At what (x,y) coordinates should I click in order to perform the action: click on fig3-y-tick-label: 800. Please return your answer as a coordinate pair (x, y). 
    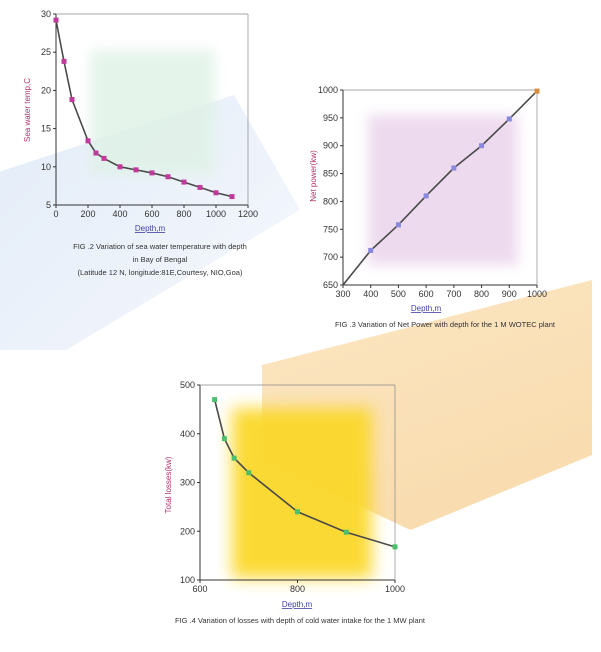
    Looking at the image, I should click on (330, 201).